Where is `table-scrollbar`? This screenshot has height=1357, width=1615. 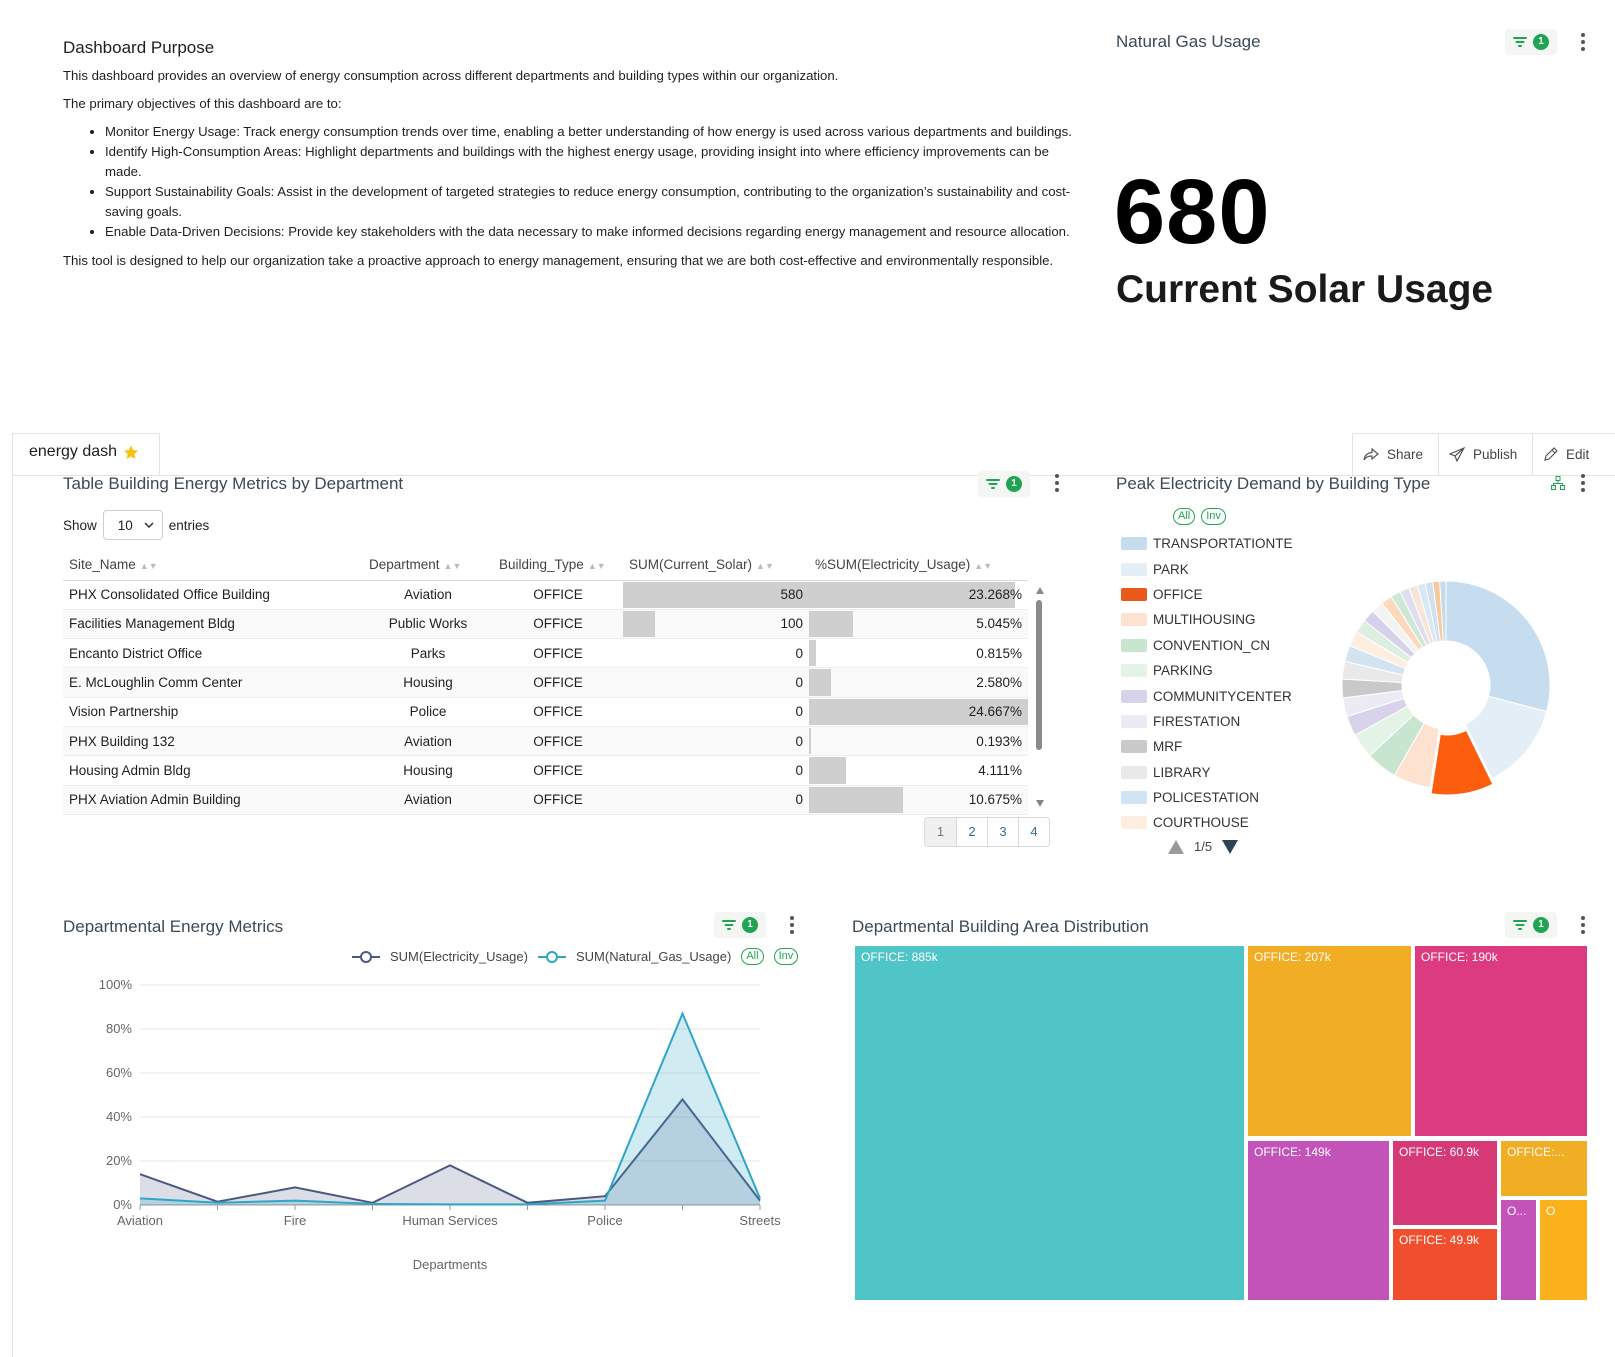 table-scrollbar is located at coordinates (1039, 675).